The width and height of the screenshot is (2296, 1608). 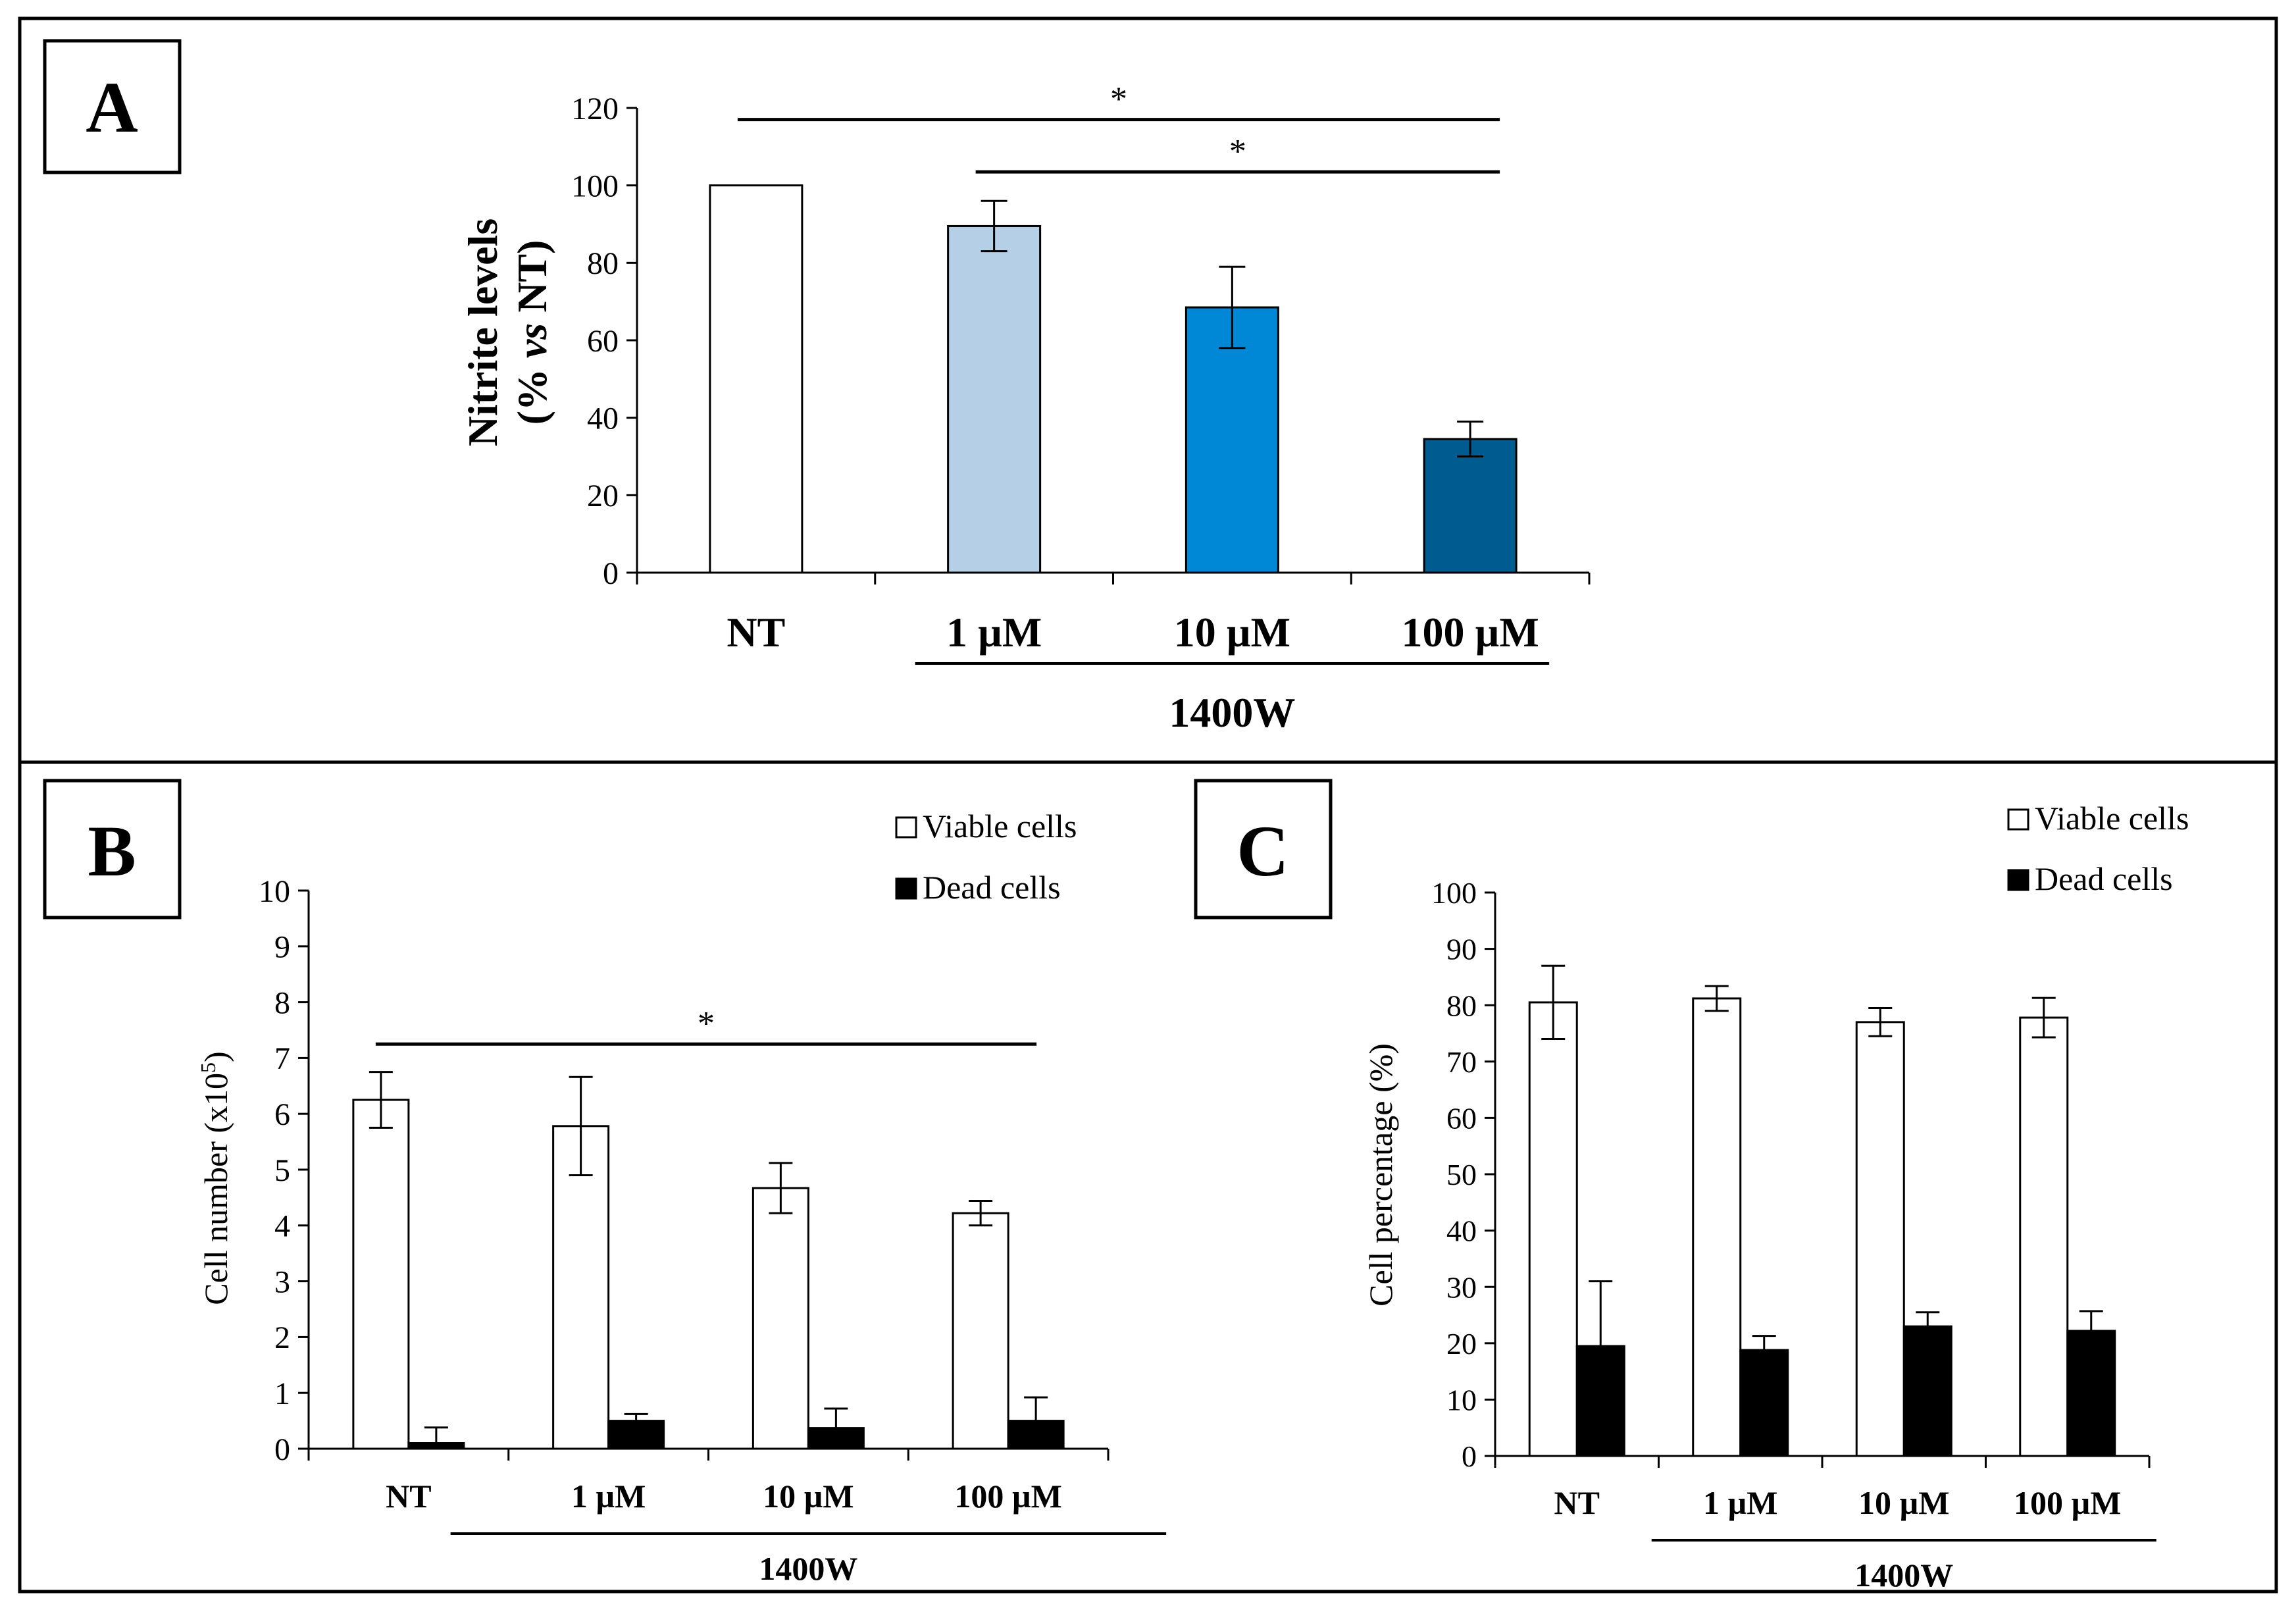 What do you see at coordinates (215, 1178) in the screenshot?
I see `y-axis-title: Cell number (x105)` at bounding box center [215, 1178].